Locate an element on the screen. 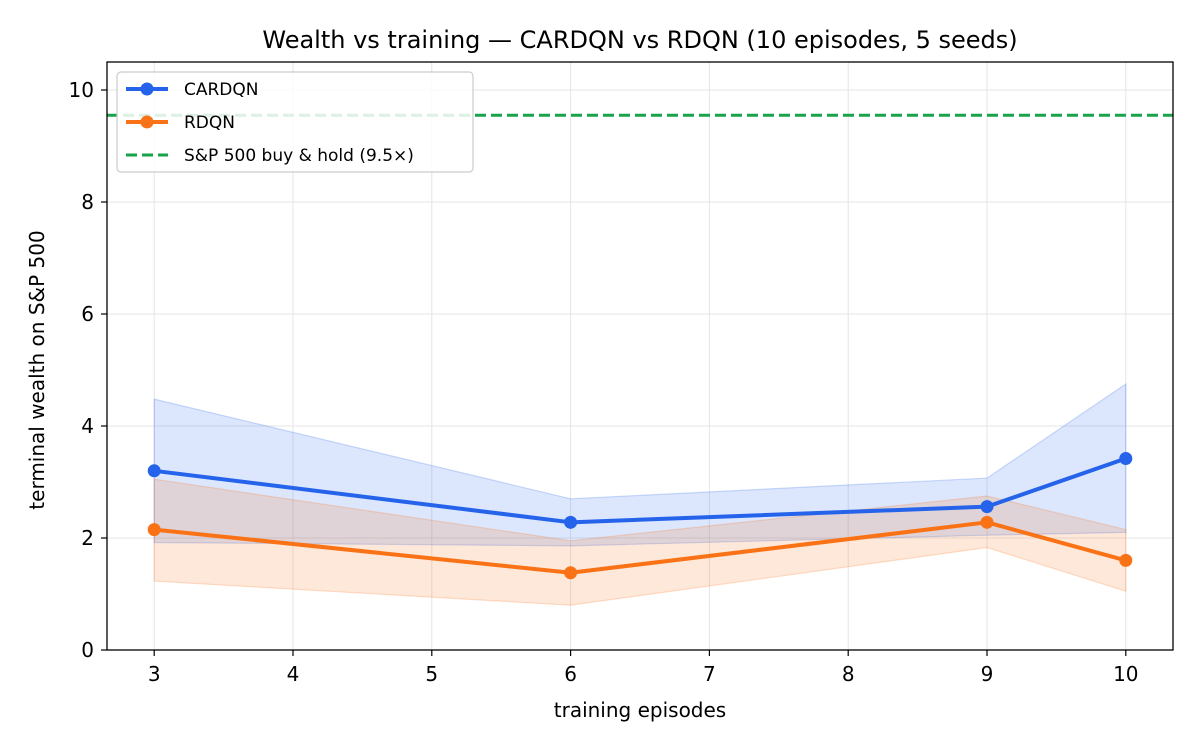 This screenshot has height=750, width=1200. legend: CARDQN RDQN S&P 500 buy & hold (9.5×) is located at coordinates (295, 122).